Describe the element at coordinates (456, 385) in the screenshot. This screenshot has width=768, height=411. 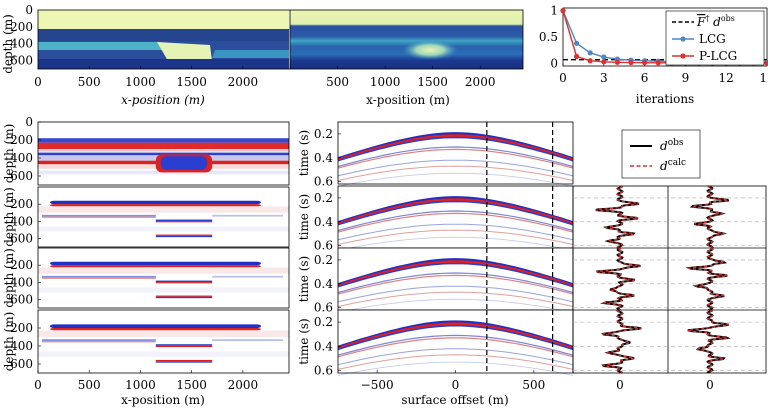
I see `gather-xtick-label: 0` at that location.